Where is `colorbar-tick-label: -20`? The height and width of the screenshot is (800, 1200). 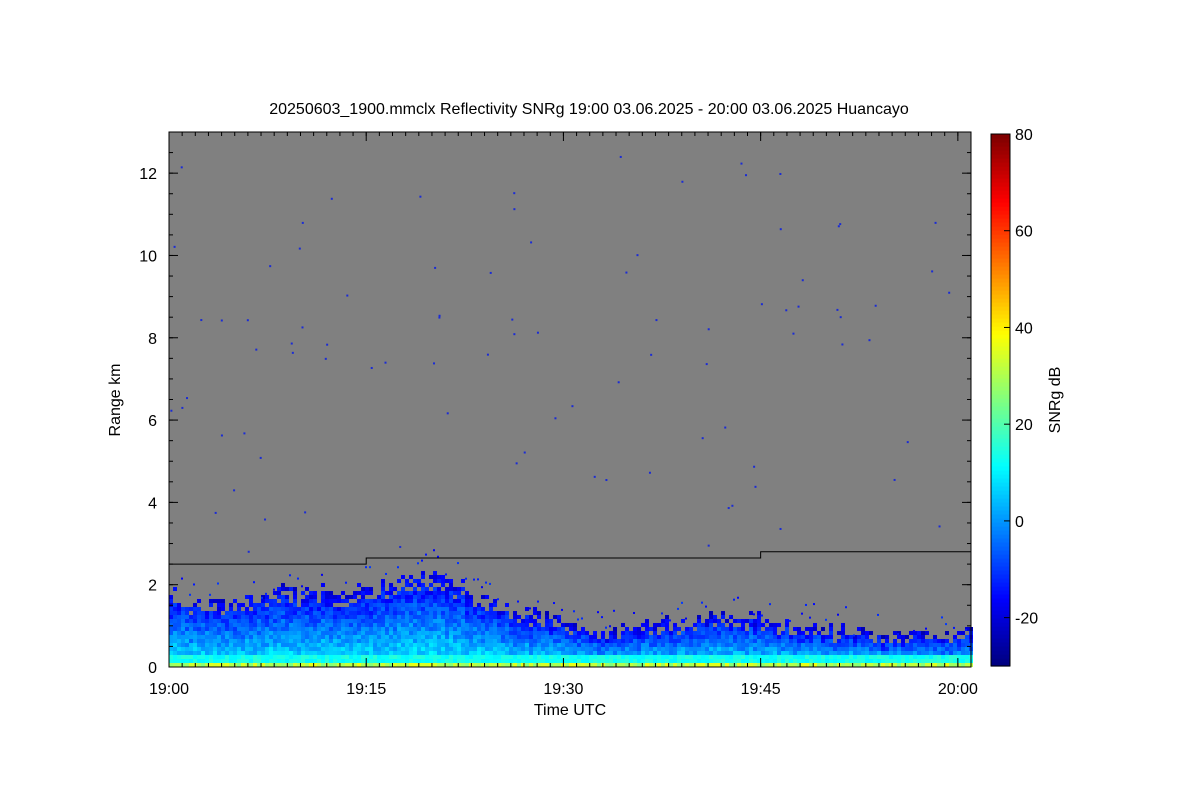 colorbar-tick-label: -20 is located at coordinates (1026, 619).